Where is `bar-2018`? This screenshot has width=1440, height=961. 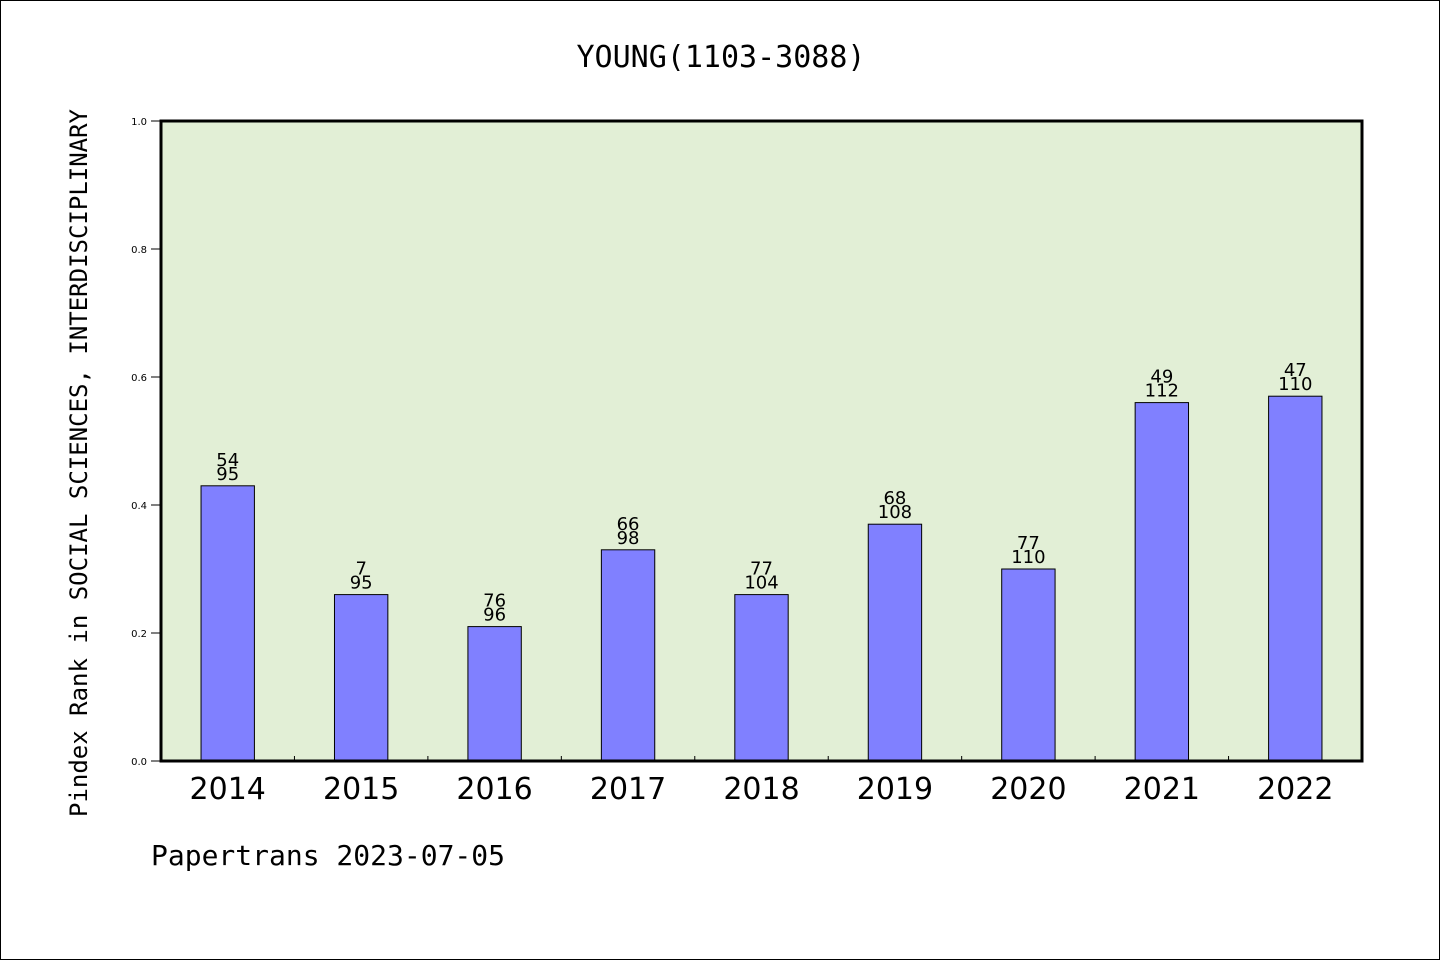 bar-2018 is located at coordinates (761, 678).